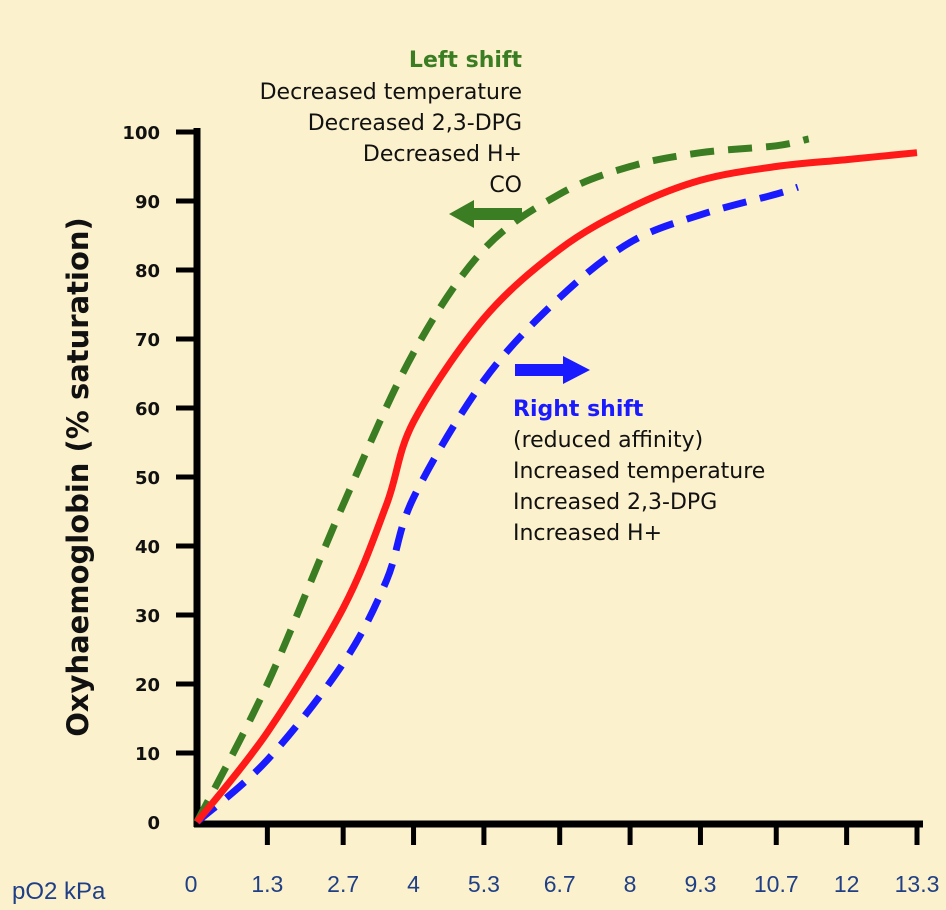 This screenshot has width=946, height=910. Describe the element at coordinates (578, 409) in the screenshot. I see `right-shift-title: Right shift` at that location.